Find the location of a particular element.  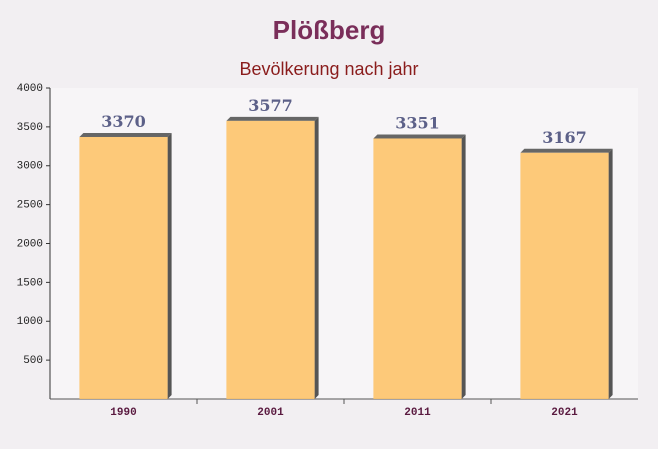

value-label: 3167 is located at coordinates (564, 137).